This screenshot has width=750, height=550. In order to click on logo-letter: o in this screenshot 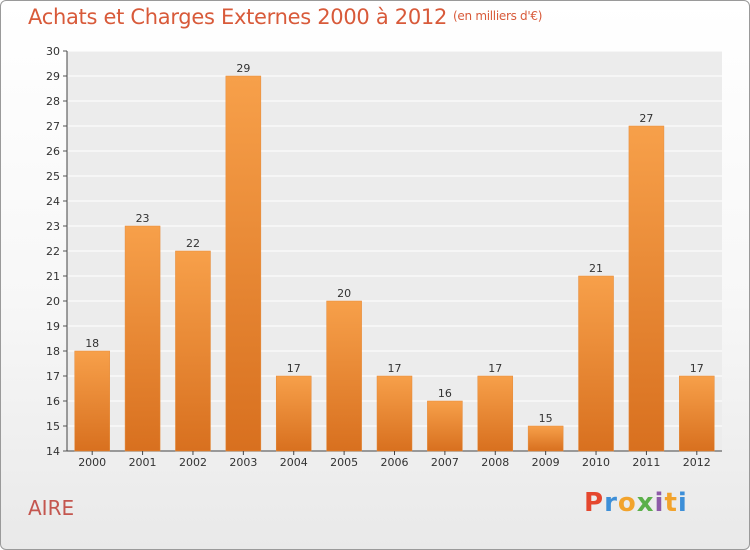, I will do `click(627, 503)`.